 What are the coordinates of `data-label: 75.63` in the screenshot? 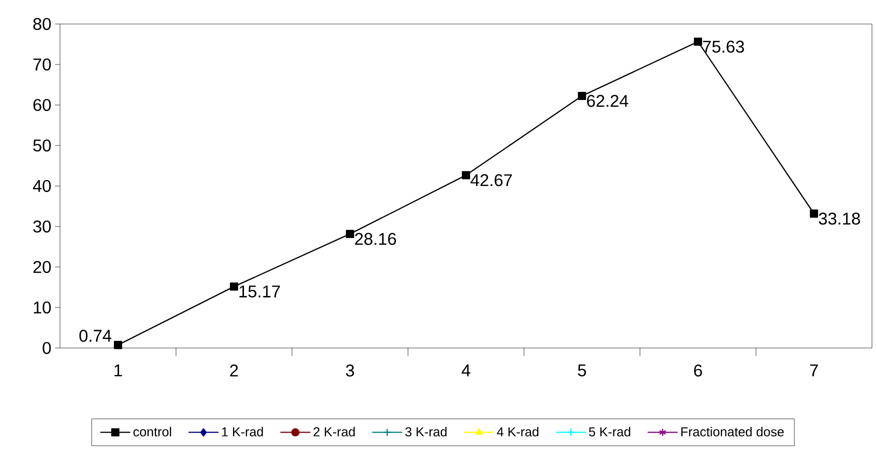 It's located at (723, 46).